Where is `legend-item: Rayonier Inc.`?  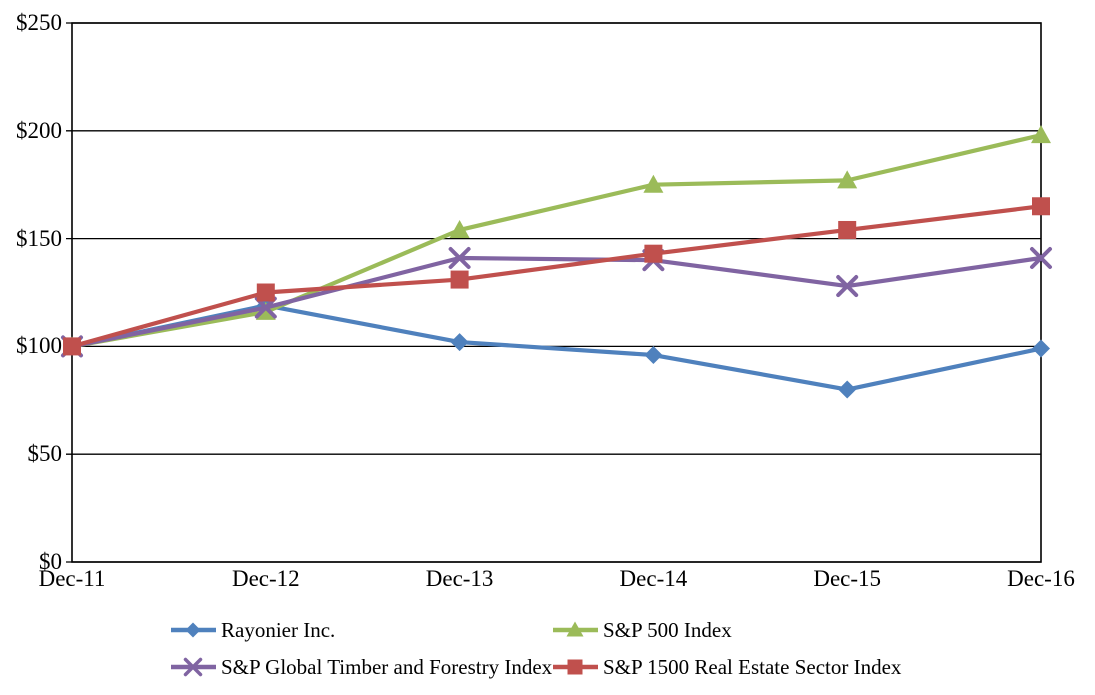 legend-item: Rayonier Inc. is located at coordinates (252, 630).